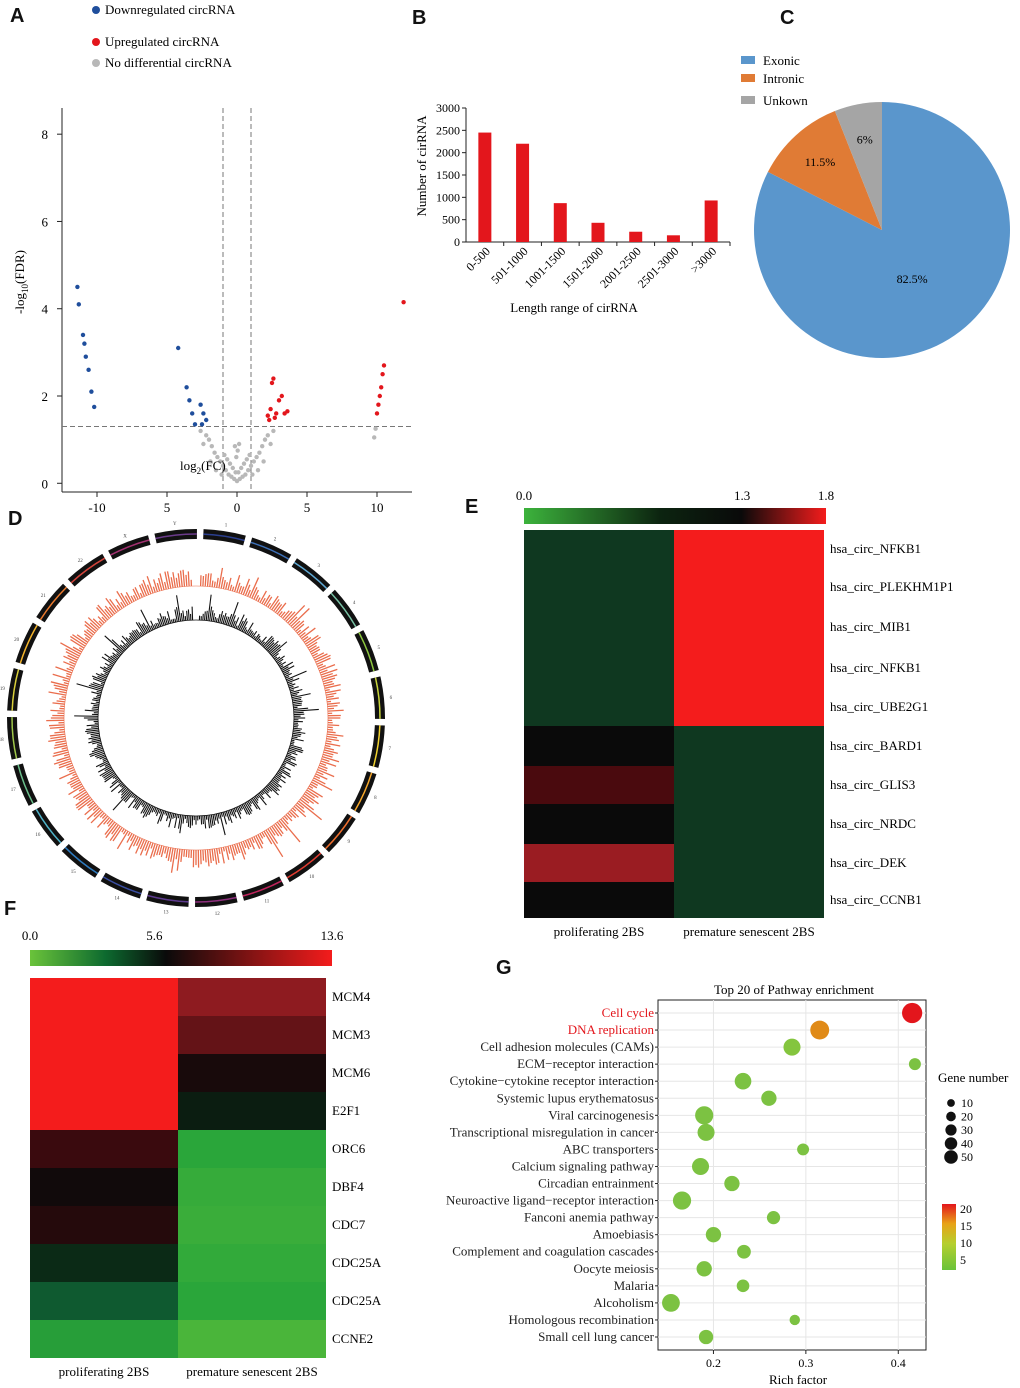 This screenshot has height=1388, width=1020. I want to click on bar-x-tick-label: >3000, so click(704, 260).